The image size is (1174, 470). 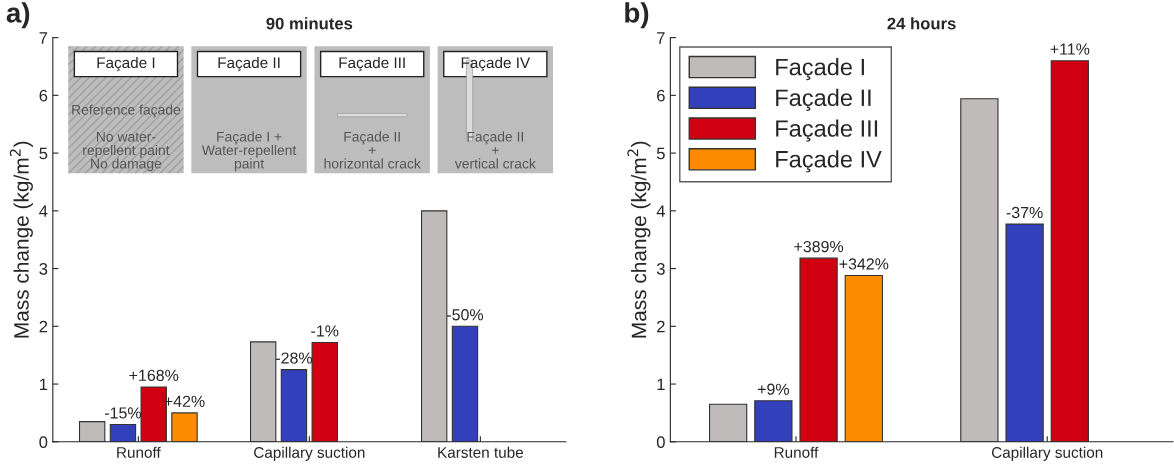 What do you see at coordinates (309, 23) in the screenshot?
I see `chart-title: 90 minutes` at bounding box center [309, 23].